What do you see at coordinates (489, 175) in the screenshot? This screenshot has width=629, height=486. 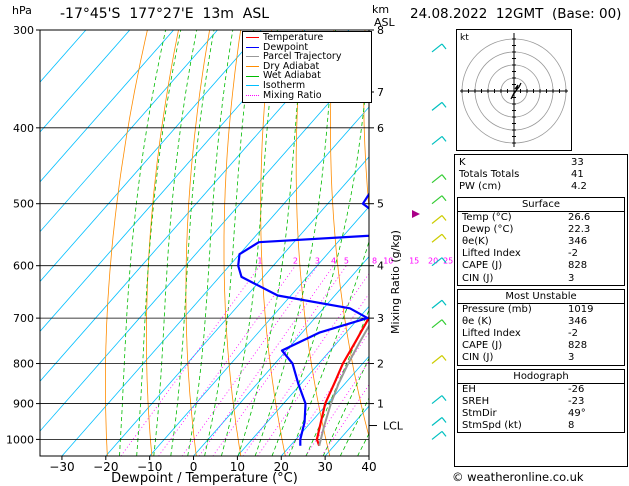 I see `index-label: Totals Totals` at bounding box center [489, 175].